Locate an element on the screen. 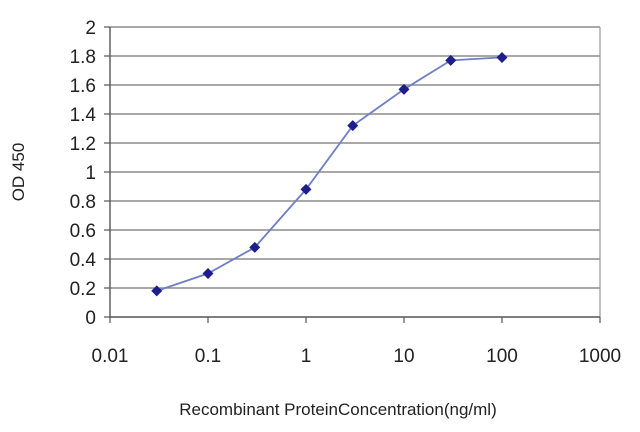 This screenshot has height=432, width=640. y-tick-label: 1.2 is located at coordinates (83, 144).